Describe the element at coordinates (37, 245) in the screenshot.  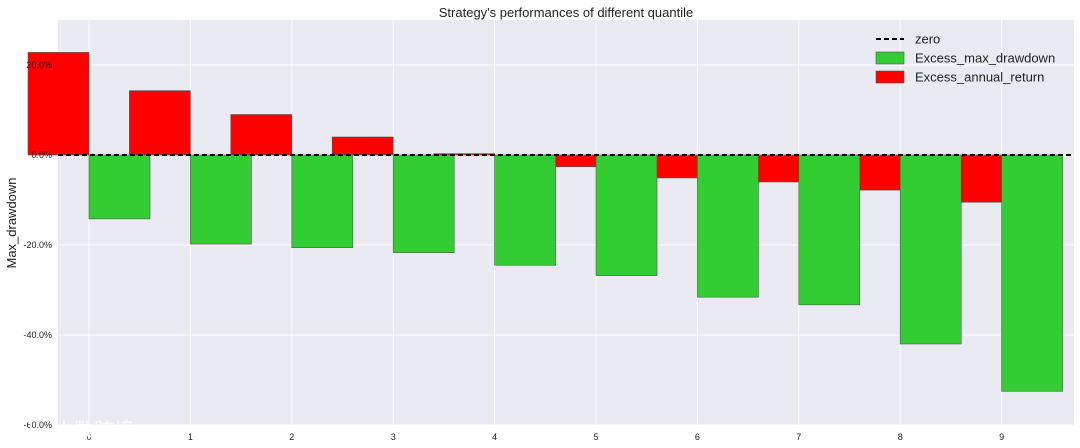
I see `y-tick-label: -20.0%` at that location.